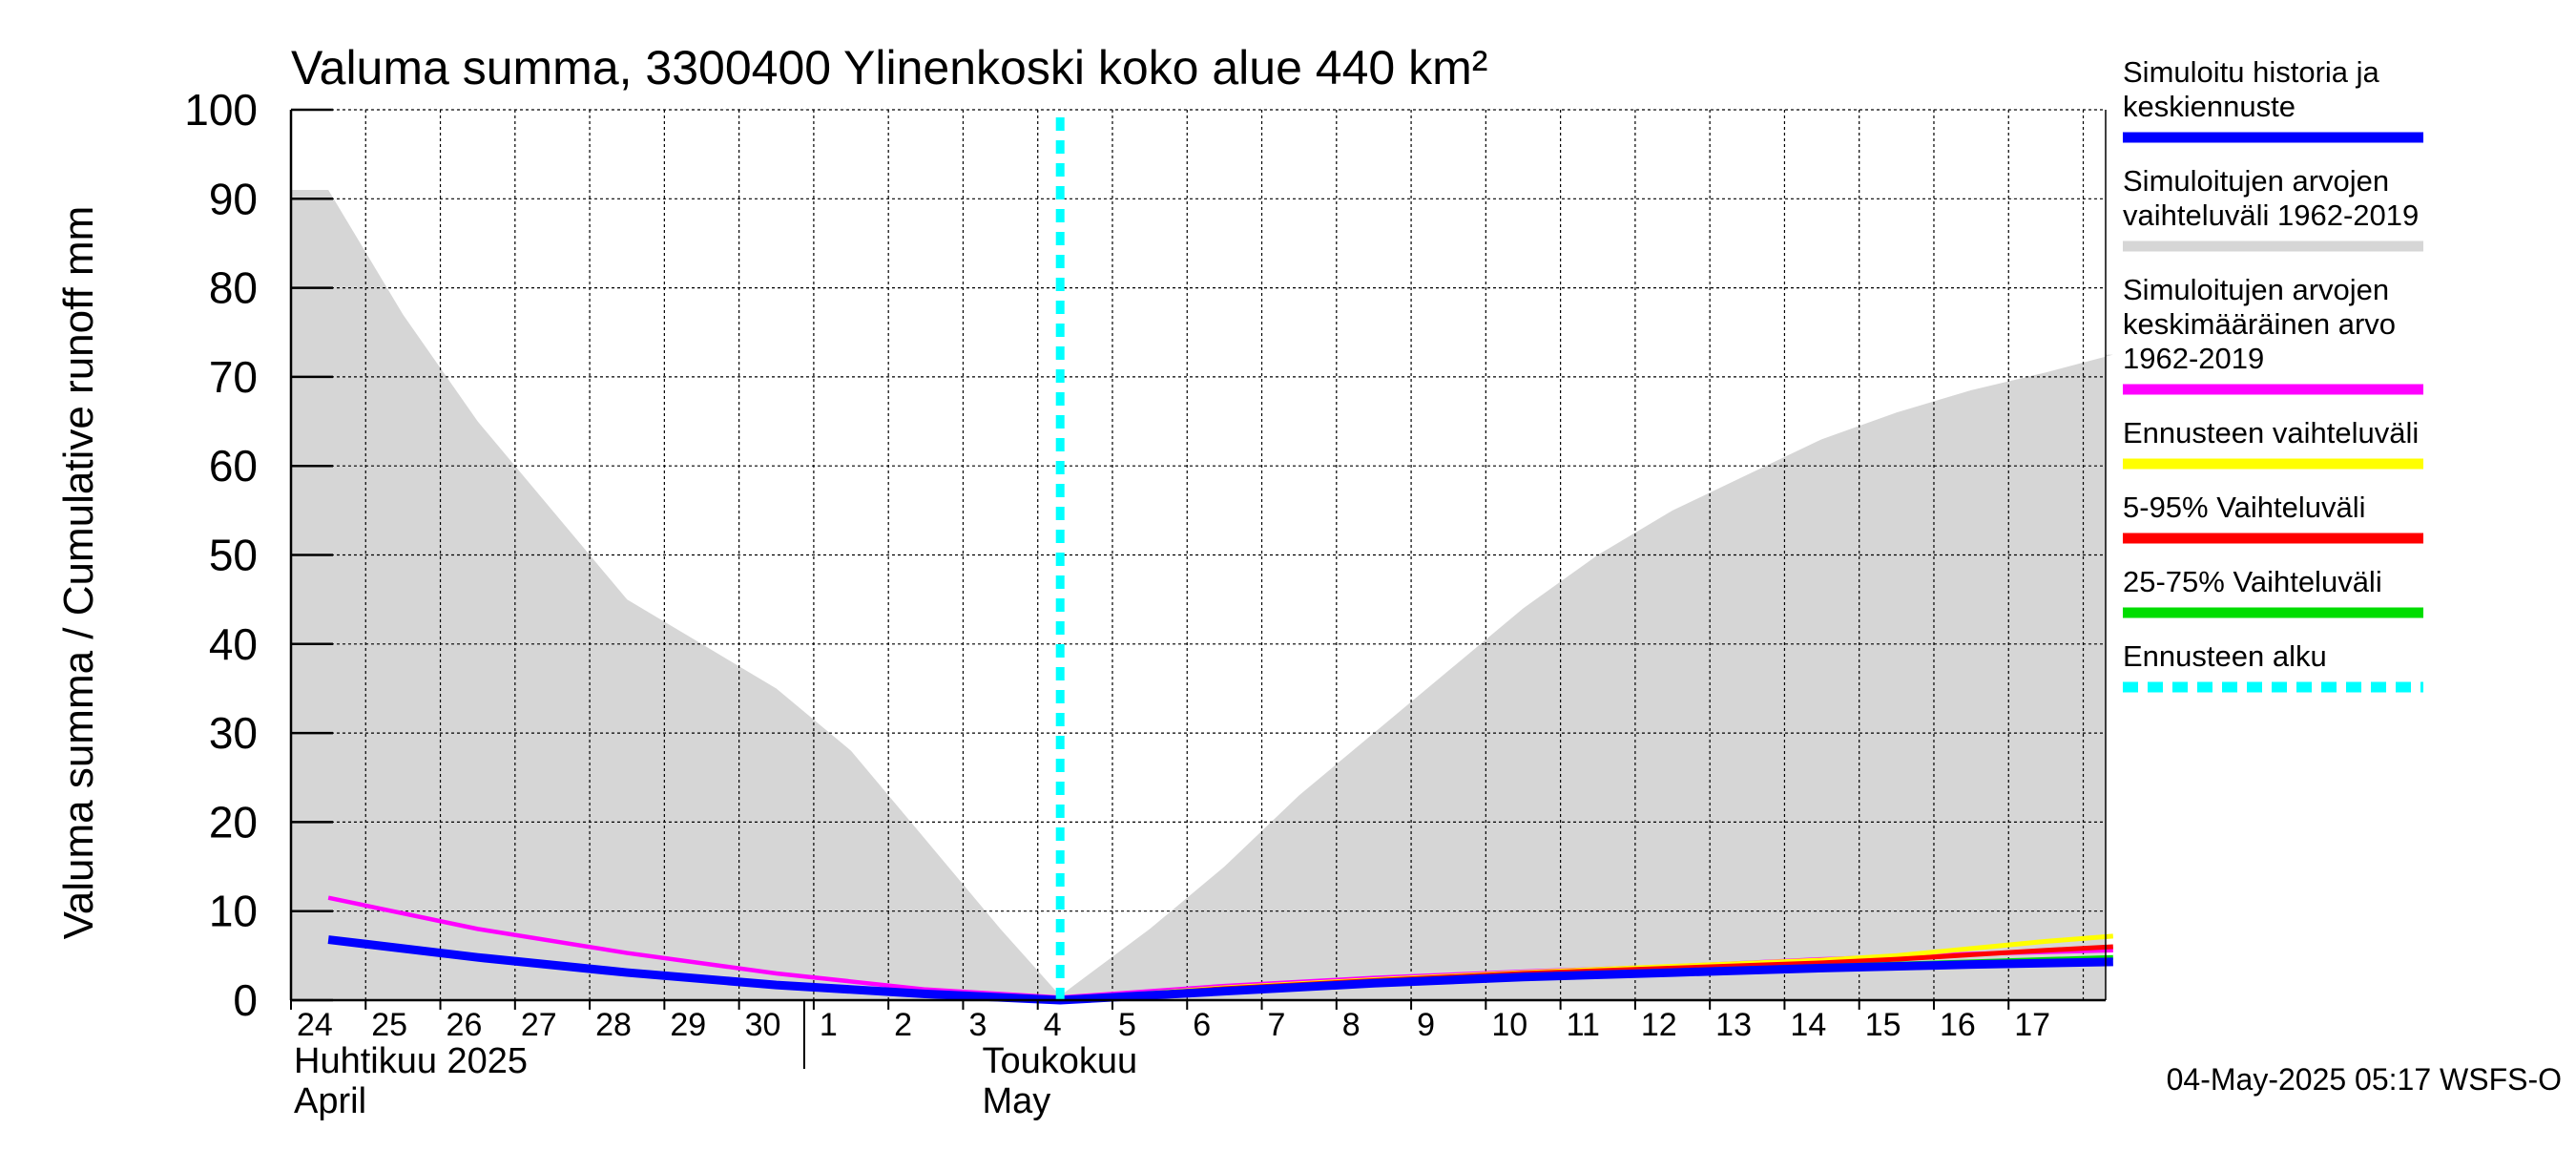  I want to click on x-tick-label: 10, so click(1509, 1025).